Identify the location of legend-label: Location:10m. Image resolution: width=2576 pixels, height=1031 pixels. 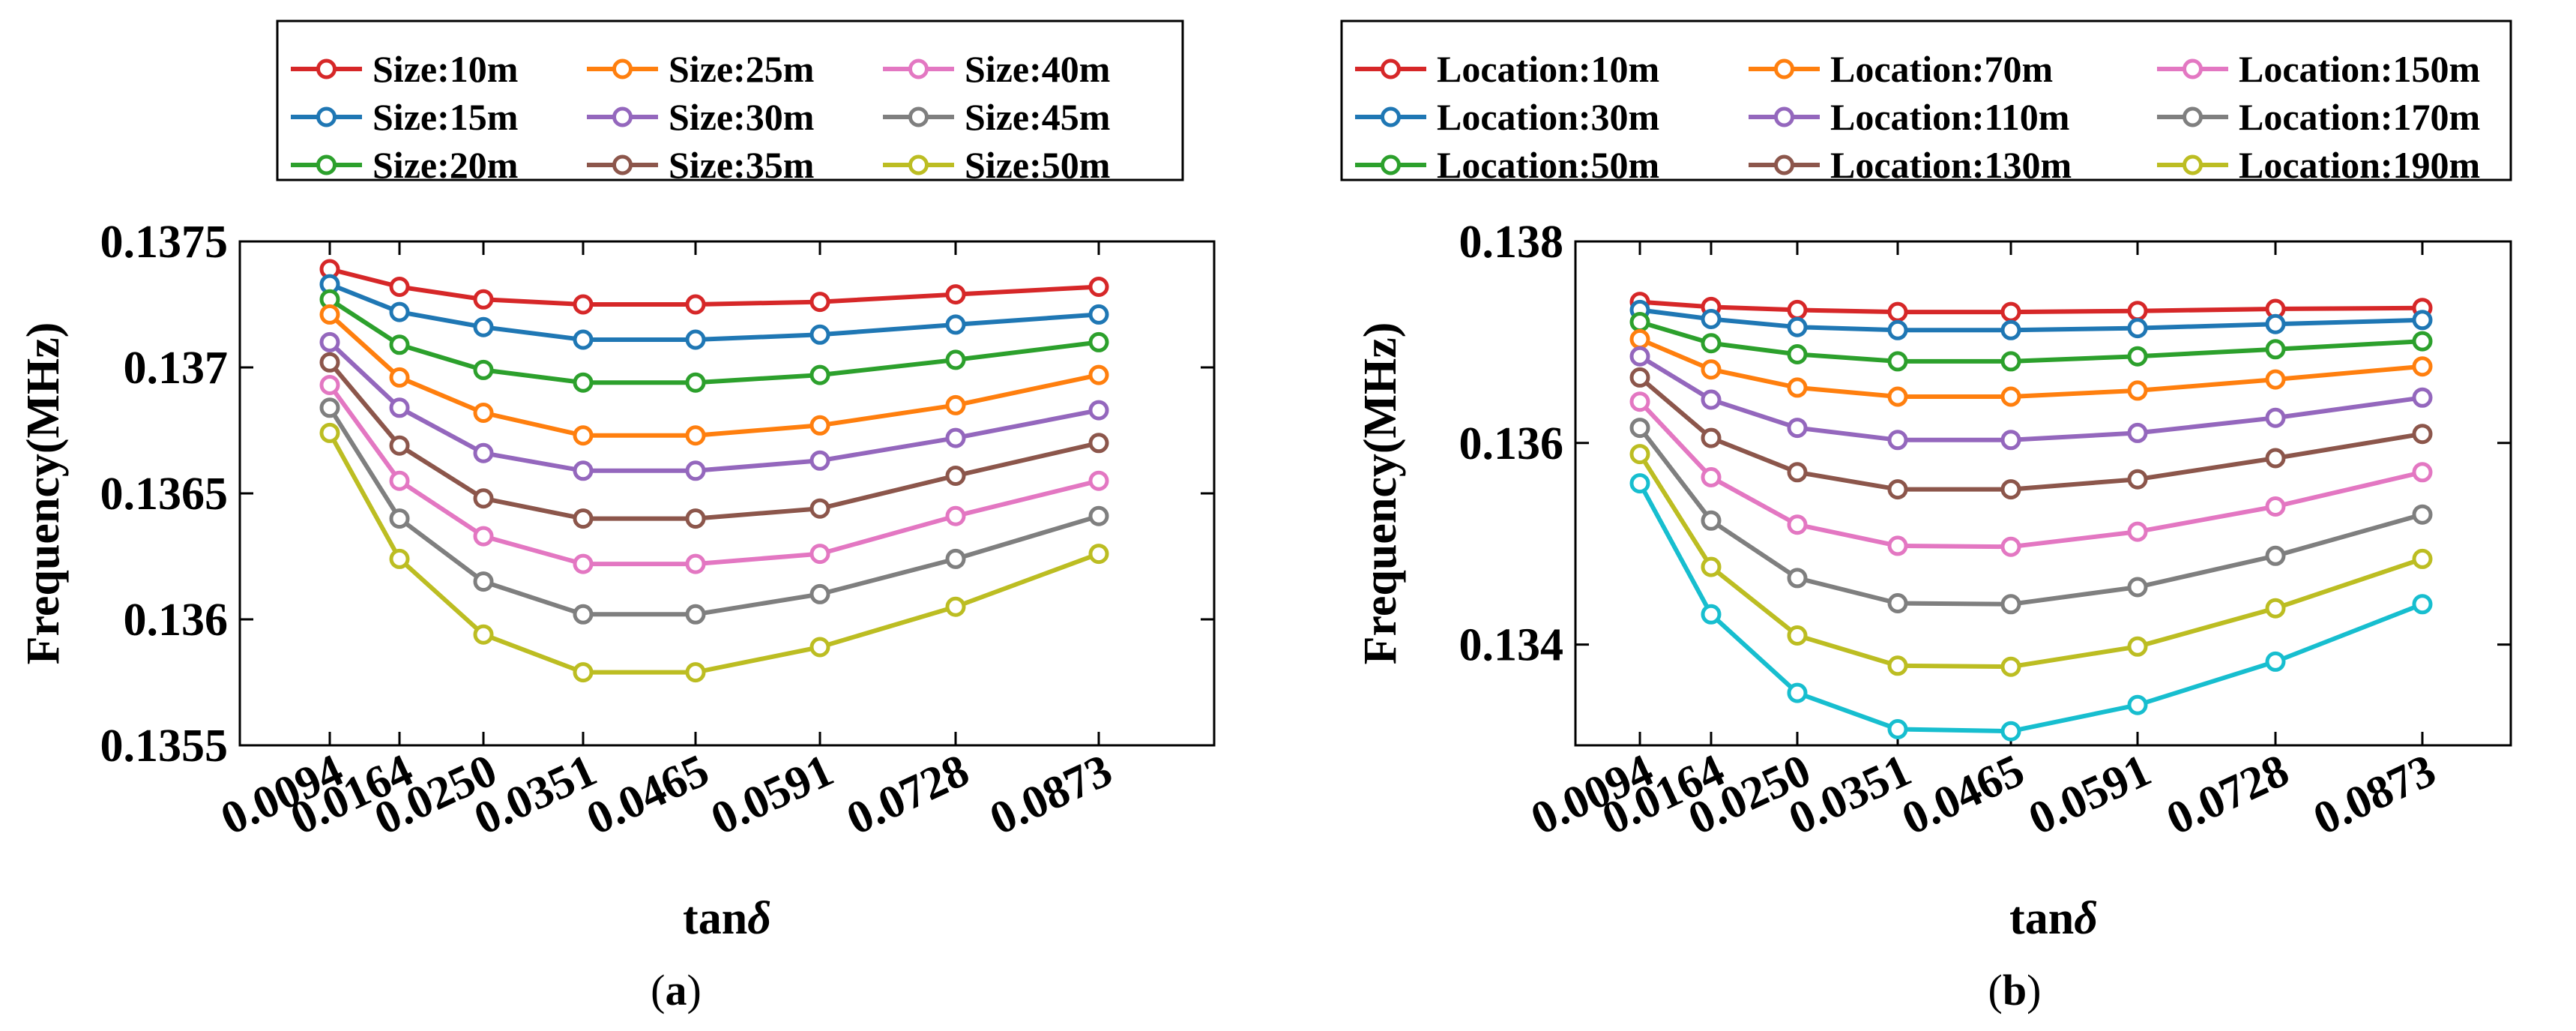
(1548, 69).